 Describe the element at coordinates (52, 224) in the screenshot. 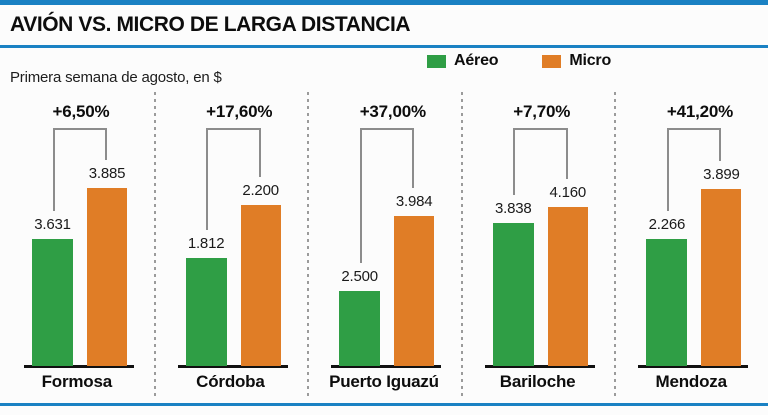

I see `aereo-value-label: 3.631` at that location.